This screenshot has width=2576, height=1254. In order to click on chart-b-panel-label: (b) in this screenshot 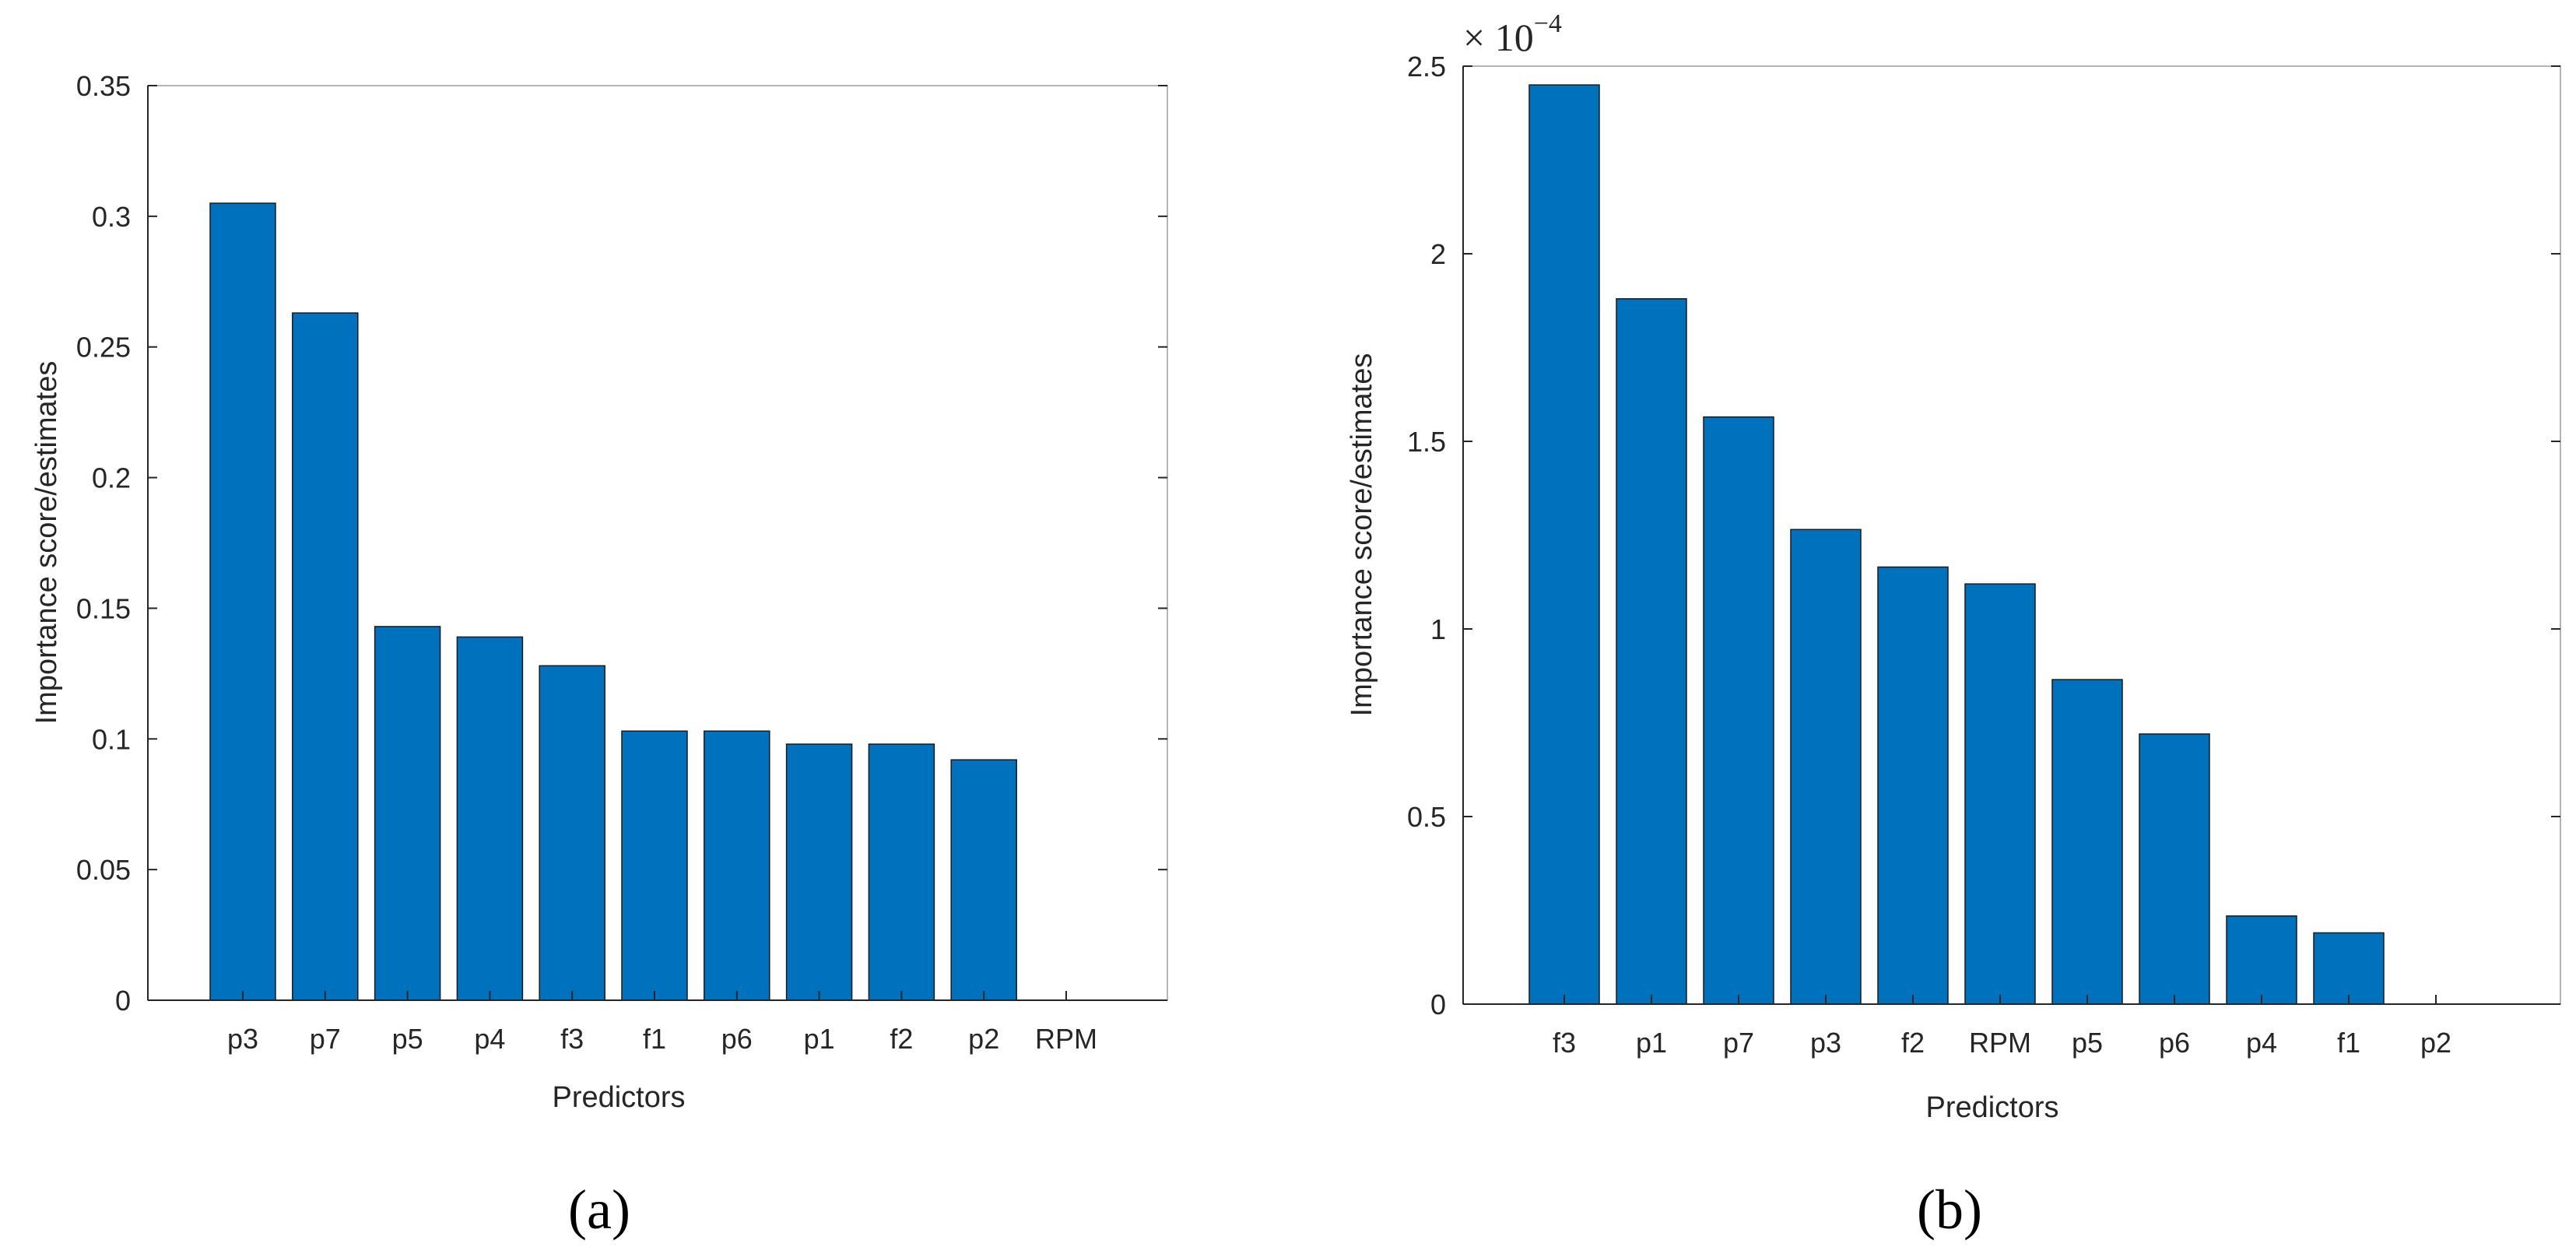, I will do `click(1950, 1209)`.